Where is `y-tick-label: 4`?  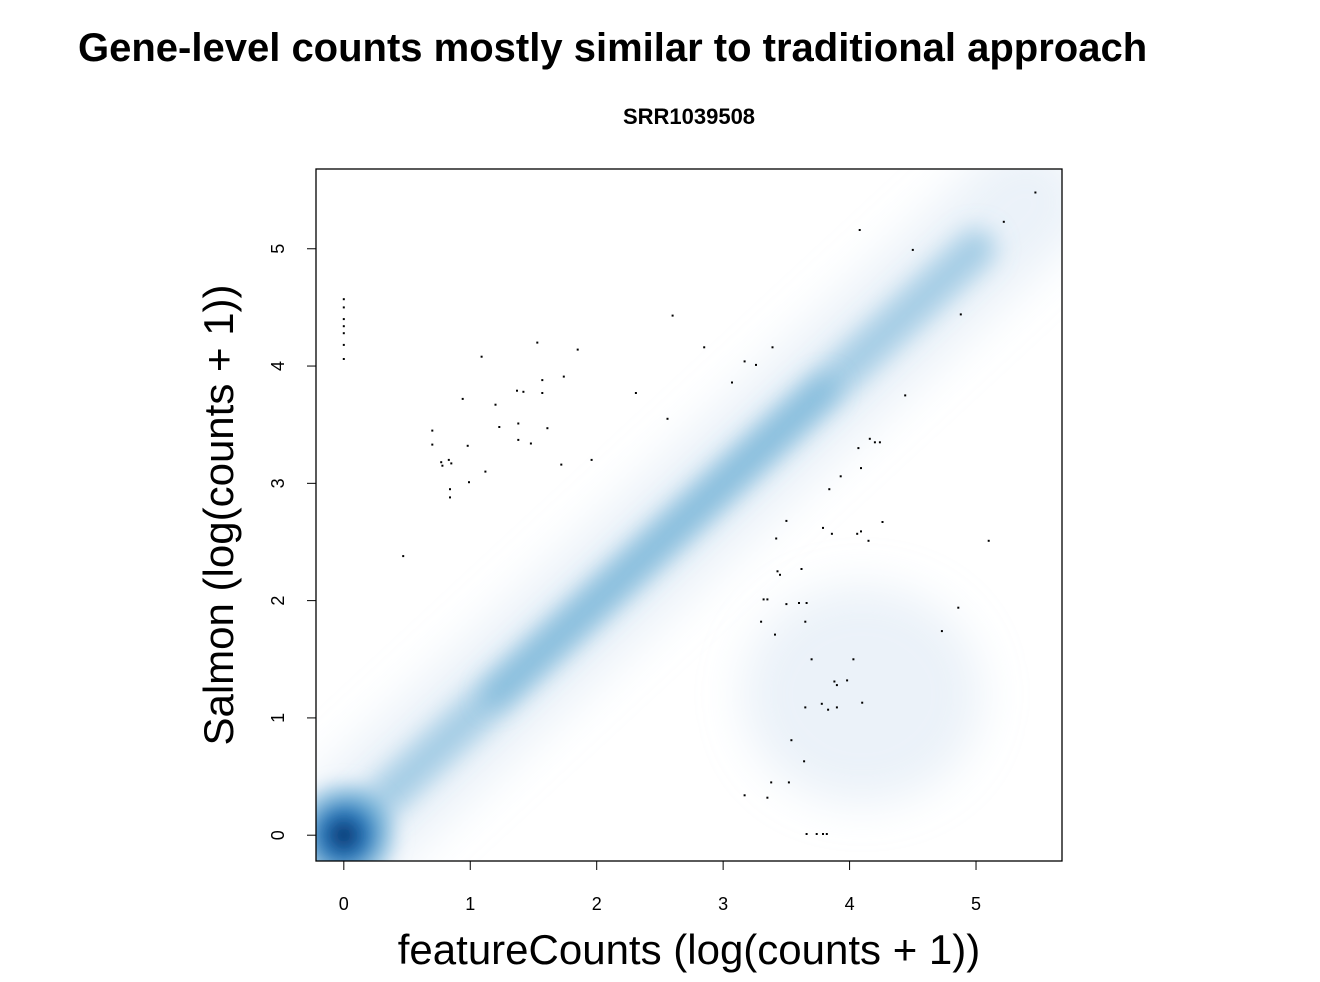 y-tick-label: 4 is located at coordinates (278, 366).